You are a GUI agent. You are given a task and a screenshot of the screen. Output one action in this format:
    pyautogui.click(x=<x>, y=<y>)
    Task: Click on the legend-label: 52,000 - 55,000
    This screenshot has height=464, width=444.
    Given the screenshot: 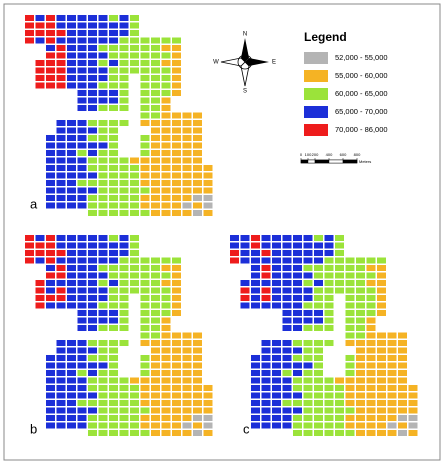 What is the action you would take?
    pyautogui.click(x=361, y=57)
    